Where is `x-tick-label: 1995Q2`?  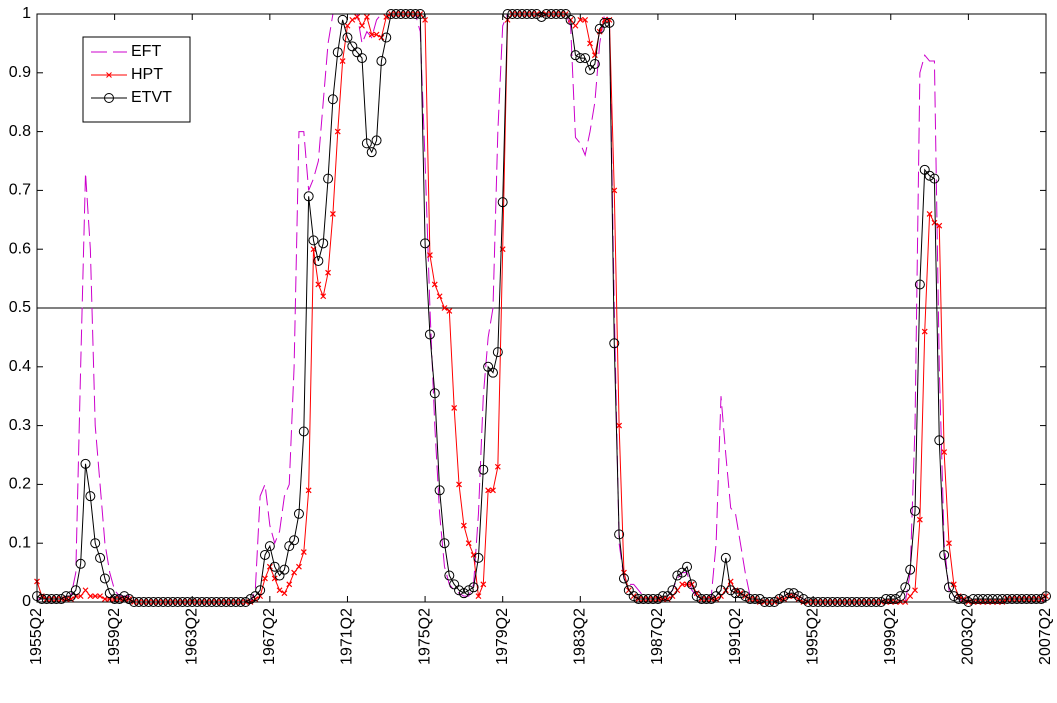
x-tick-label: 1995Q2 is located at coordinates (812, 636).